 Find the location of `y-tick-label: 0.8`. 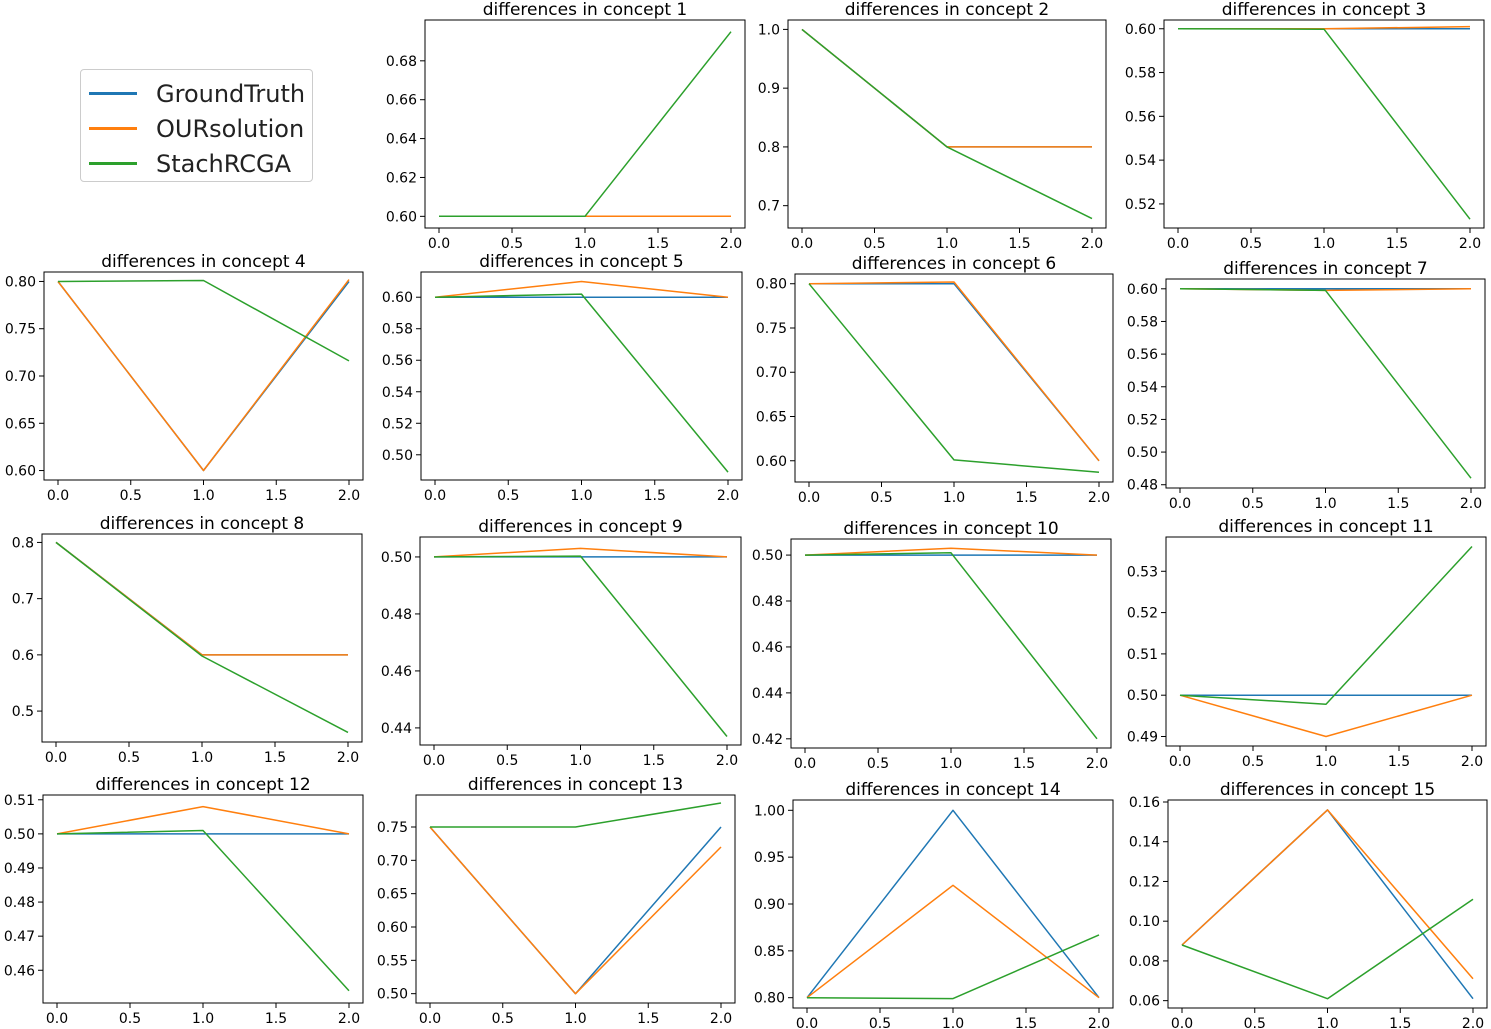

y-tick-label: 0.8 is located at coordinates (23, 543).